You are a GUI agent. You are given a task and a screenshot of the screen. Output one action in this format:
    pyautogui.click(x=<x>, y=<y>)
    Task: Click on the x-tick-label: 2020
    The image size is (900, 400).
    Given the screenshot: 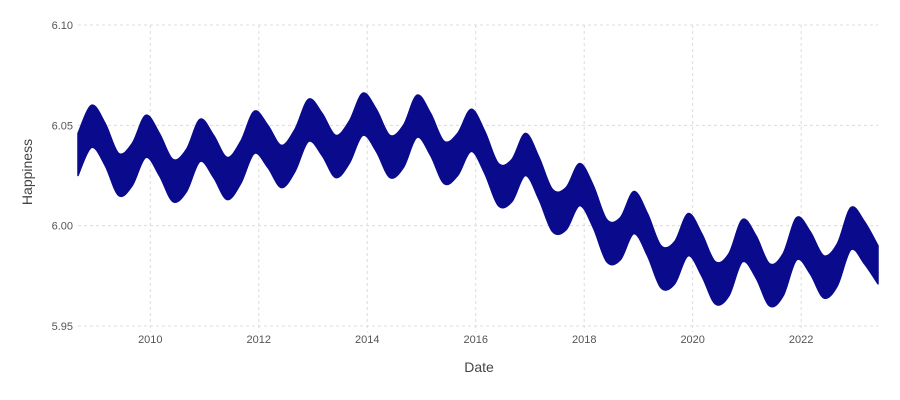 What is the action you would take?
    pyautogui.click(x=692, y=340)
    